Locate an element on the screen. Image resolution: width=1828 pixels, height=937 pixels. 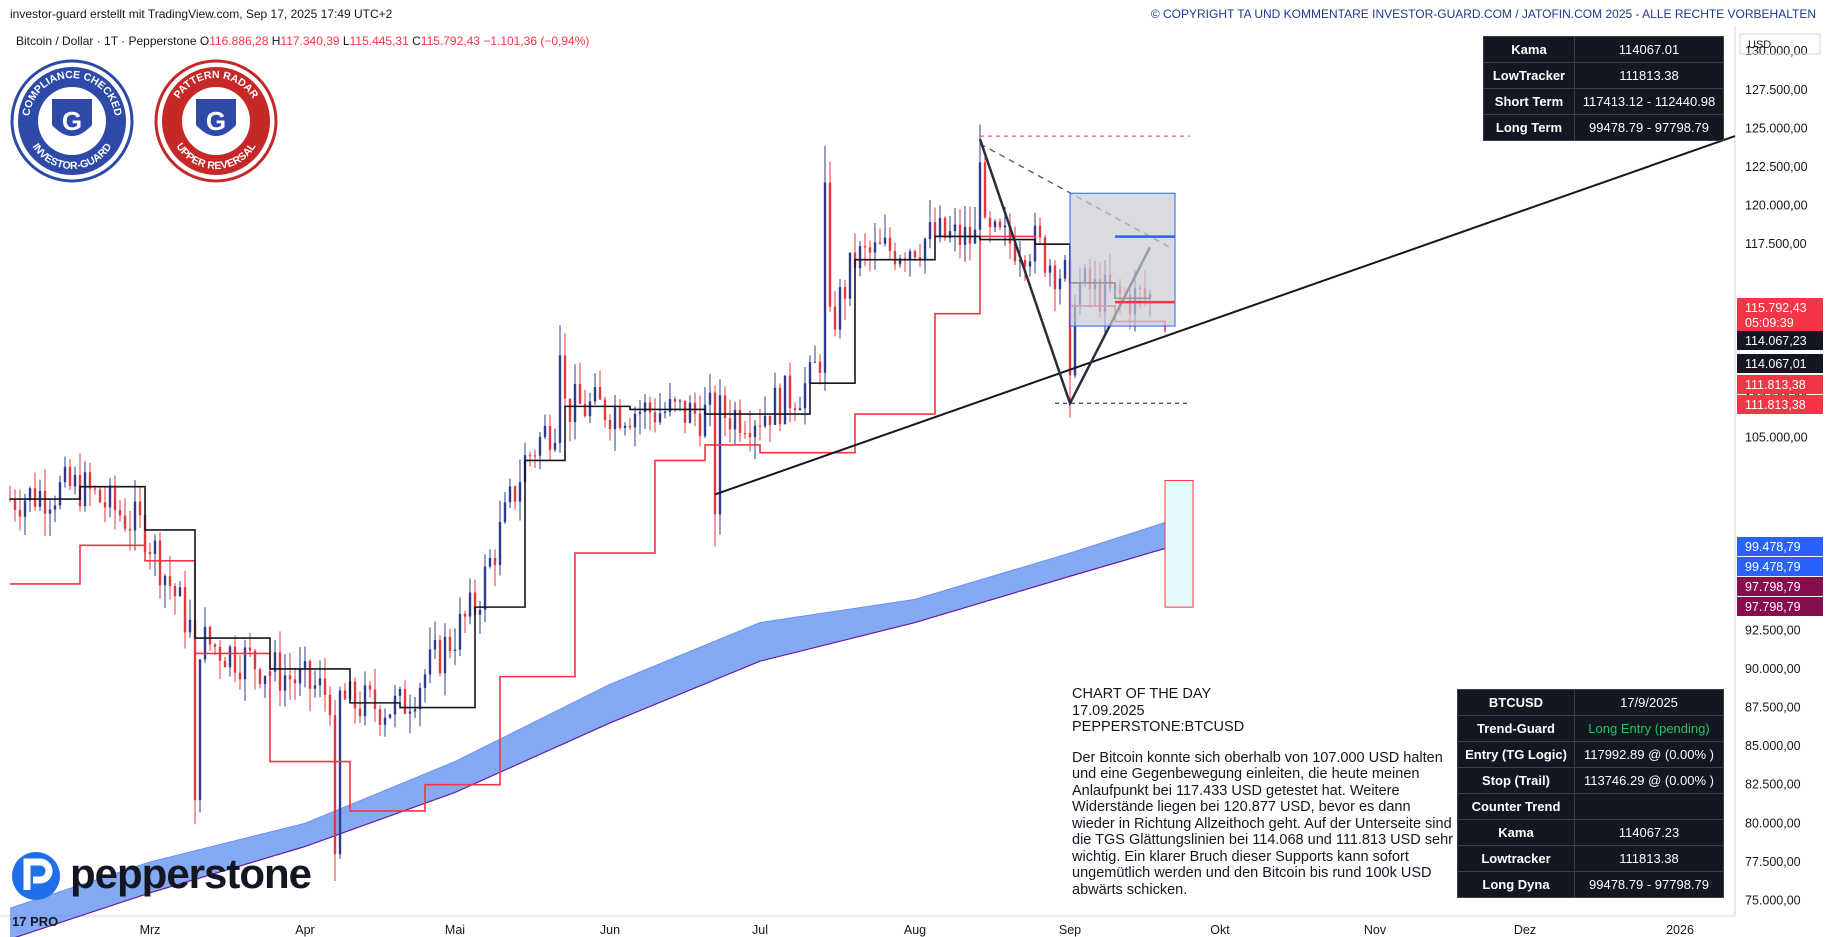
trend-guard-row: Kama 114067.23 is located at coordinates (1590, 832).